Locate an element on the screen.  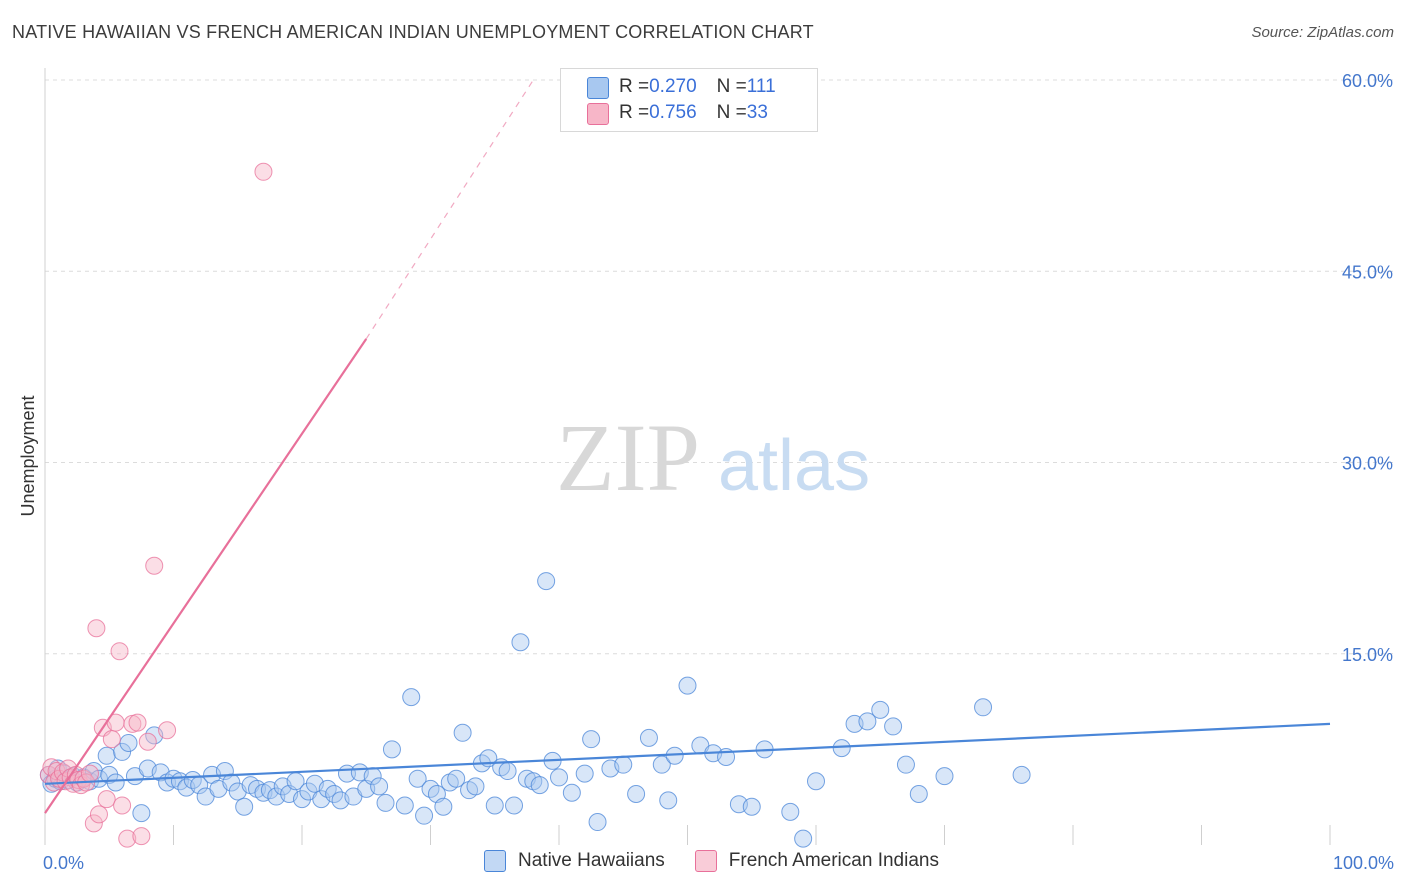
legend-label: French American Indians is located at coordinates (833, 860).